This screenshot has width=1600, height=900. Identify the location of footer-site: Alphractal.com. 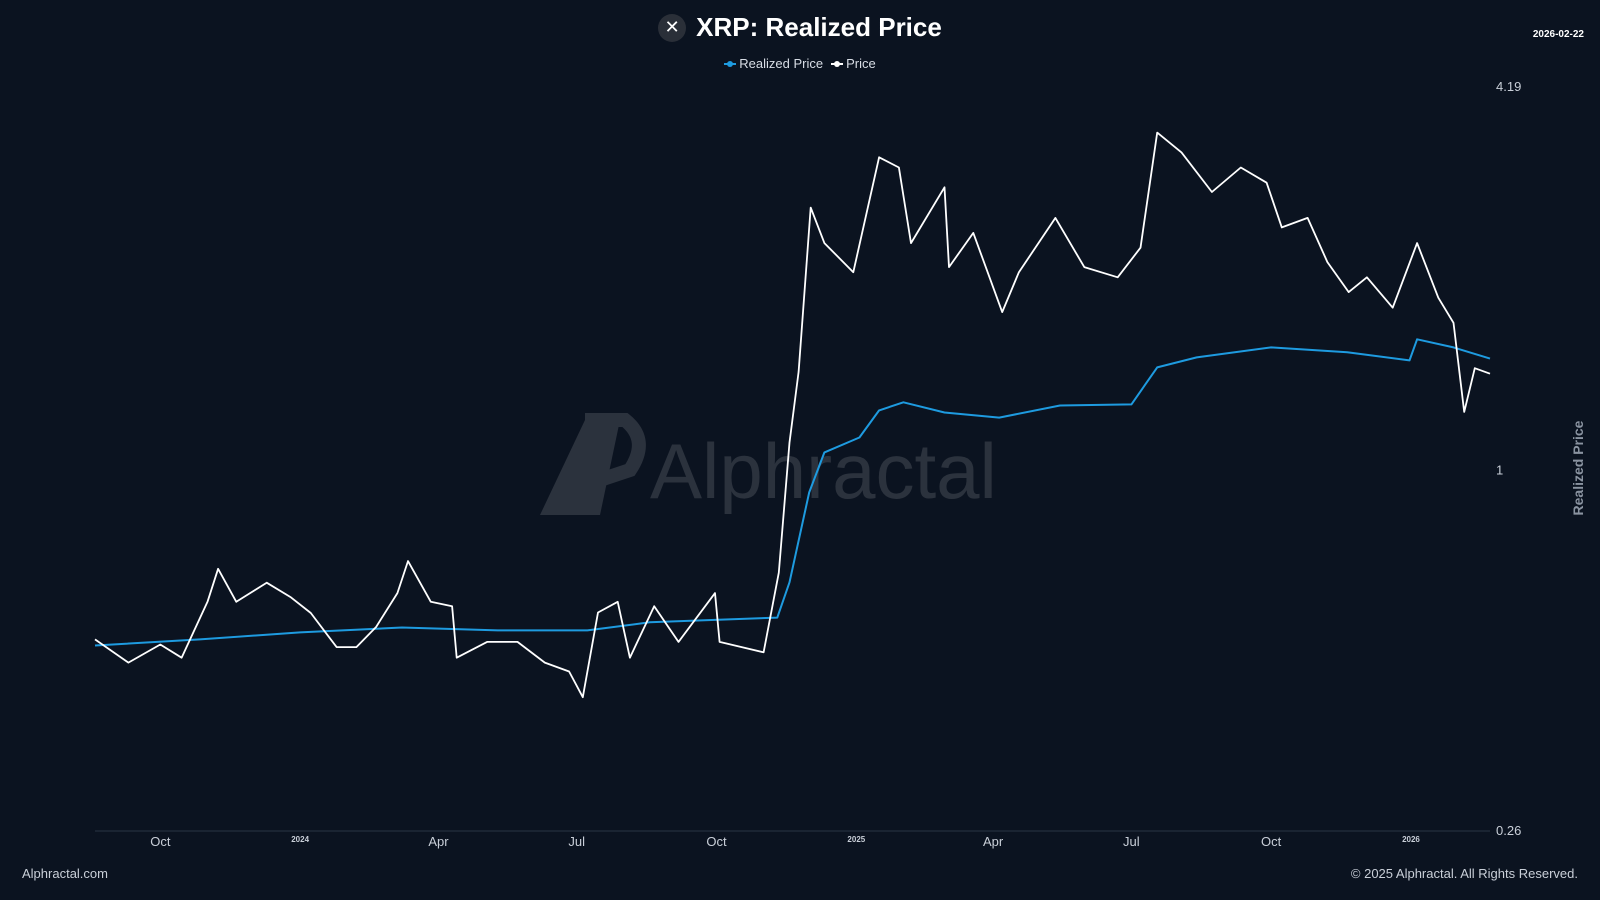
(65, 873).